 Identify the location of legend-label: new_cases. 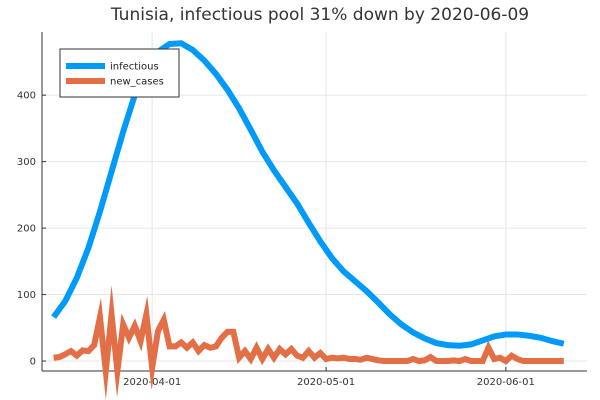
(137, 82).